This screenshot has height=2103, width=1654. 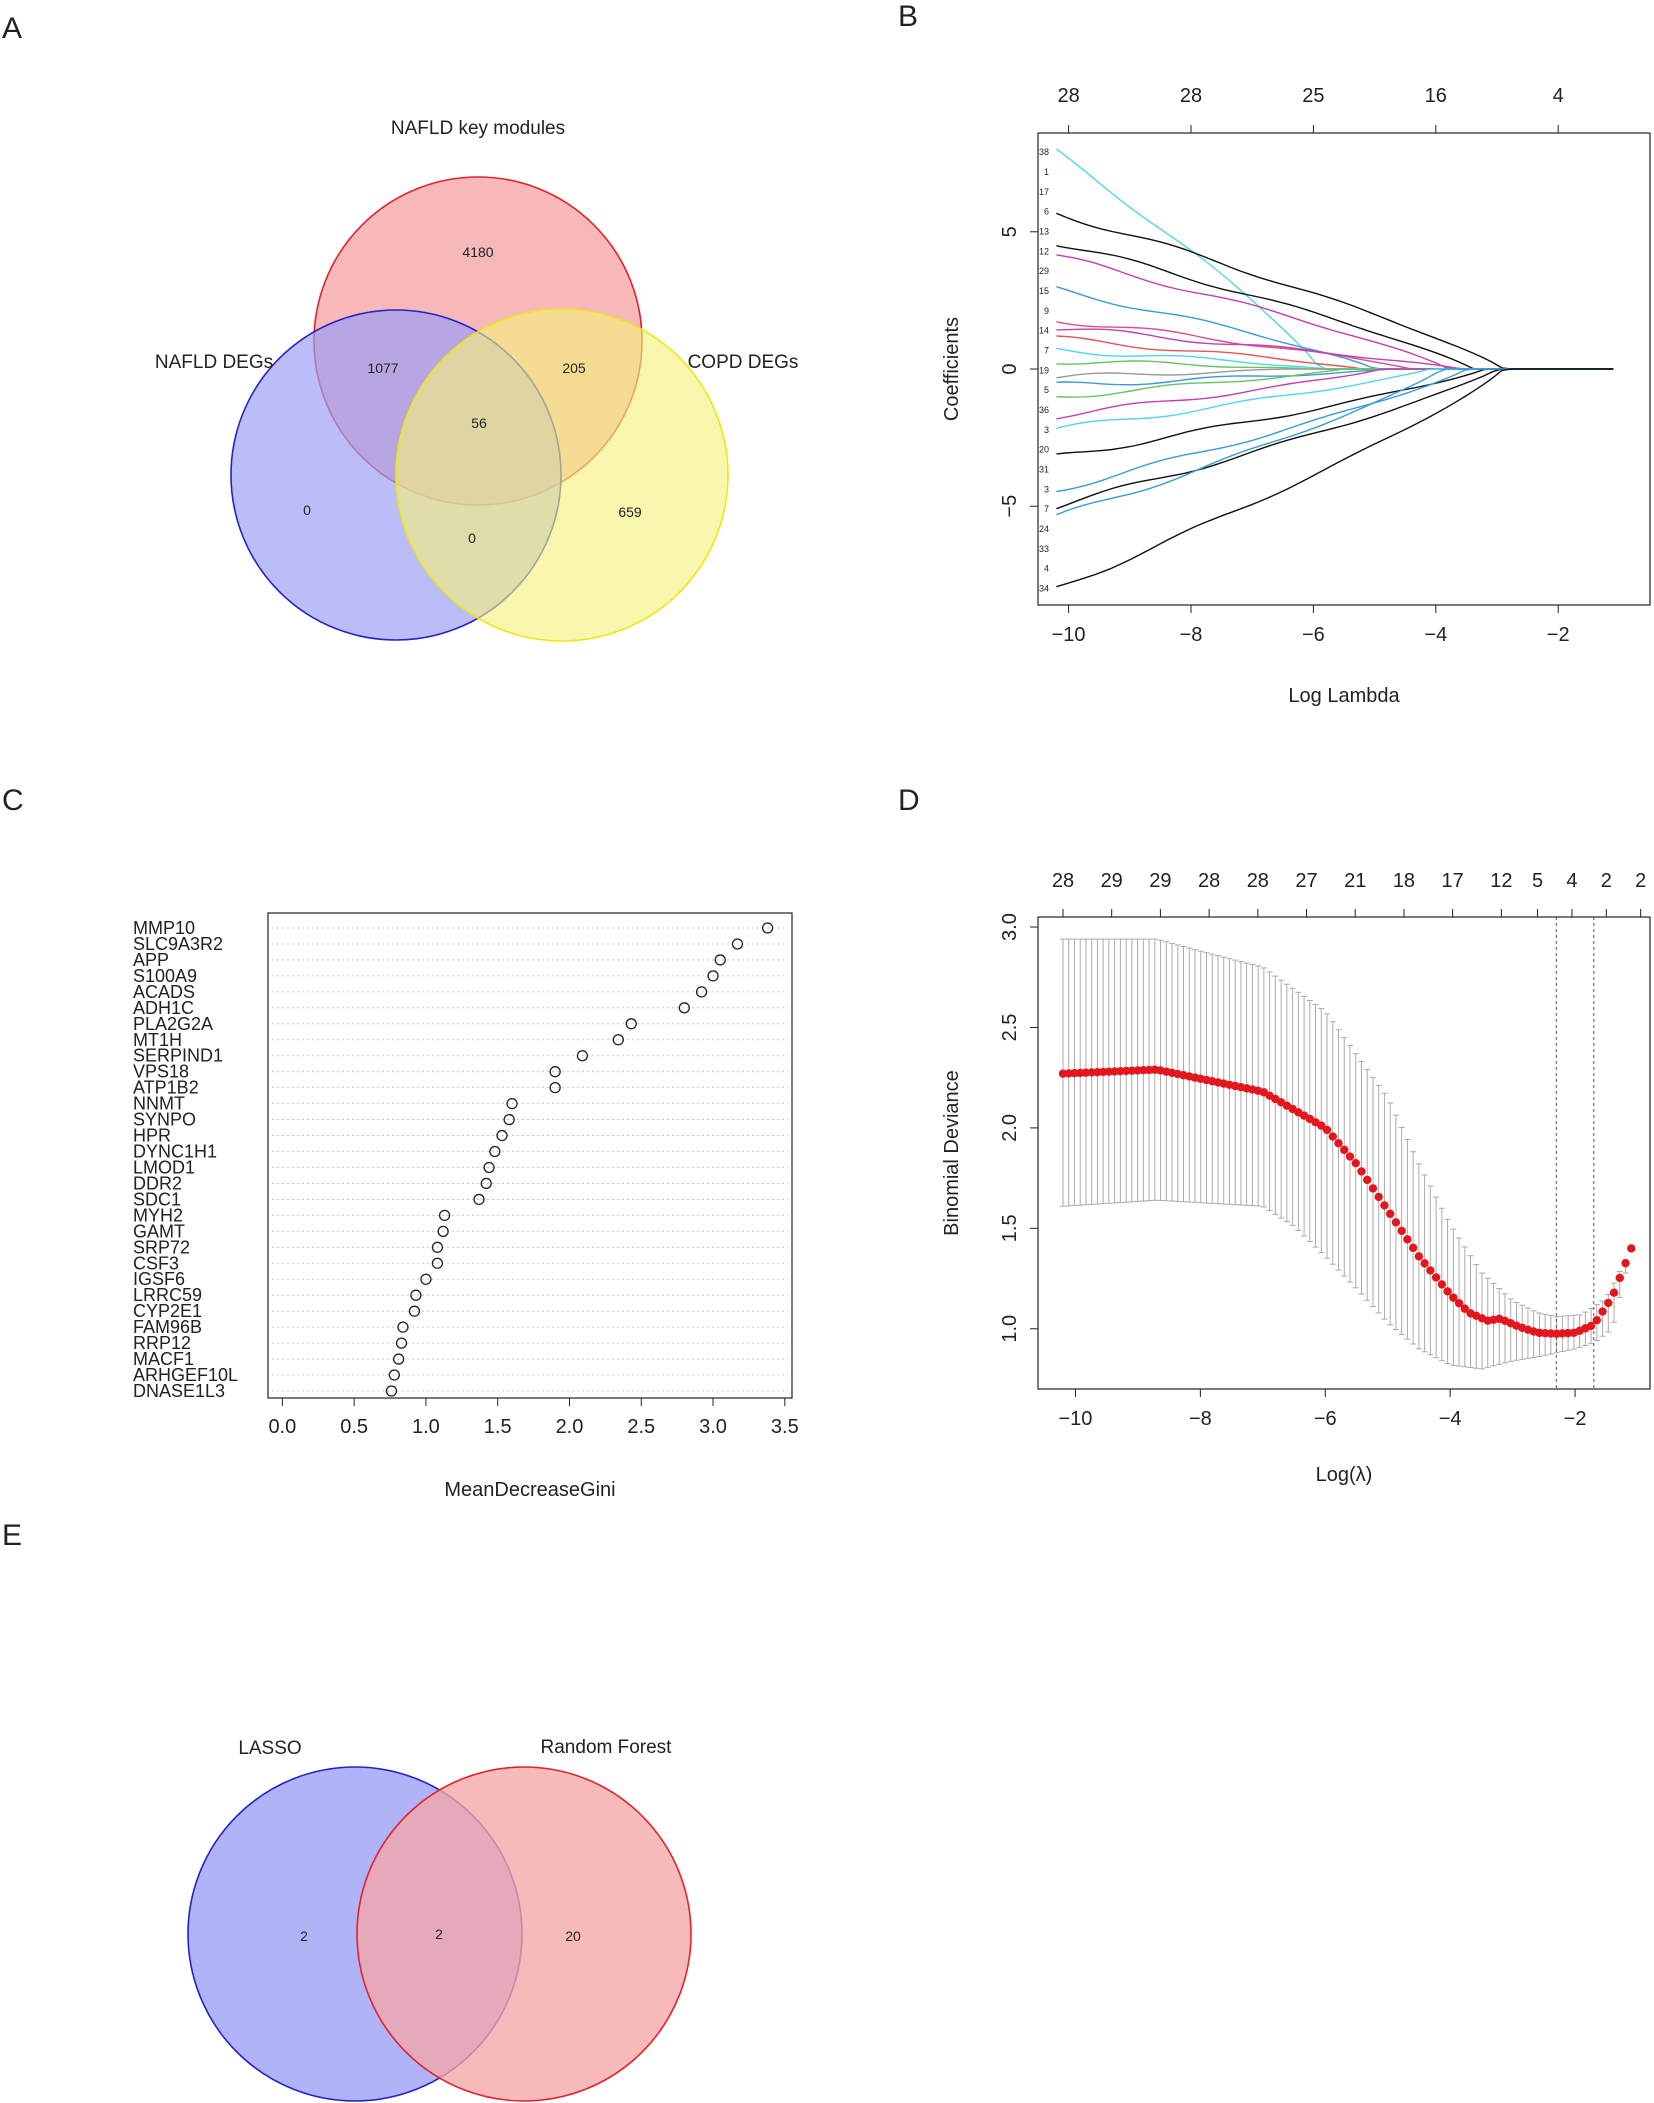 I want to click on rf-gene-label: FAM96B, so click(x=167, y=1327).